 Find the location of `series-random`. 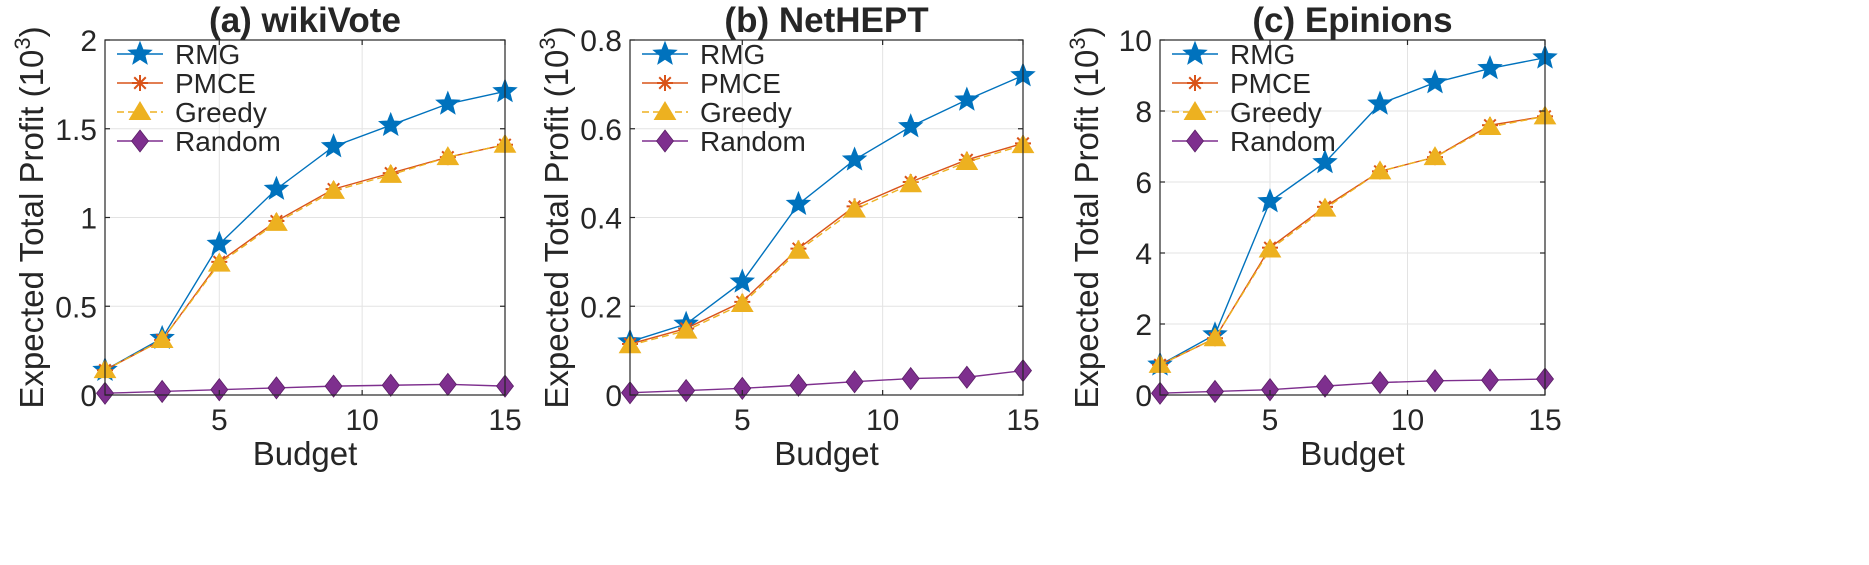

series-random is located at coordinates (826, 381).